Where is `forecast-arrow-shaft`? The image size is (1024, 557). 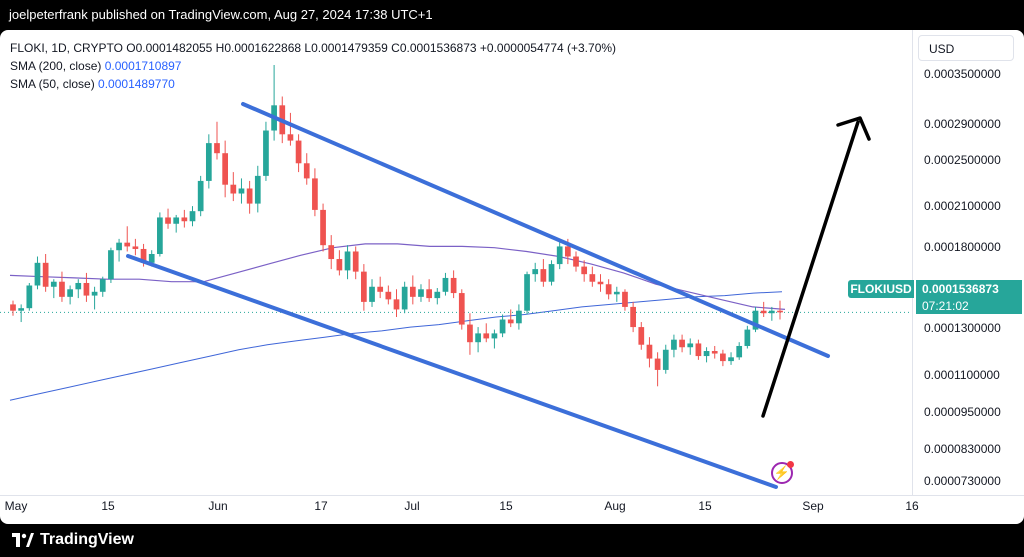
forecast-arrow-shaft is located at coordinates (810, 269).